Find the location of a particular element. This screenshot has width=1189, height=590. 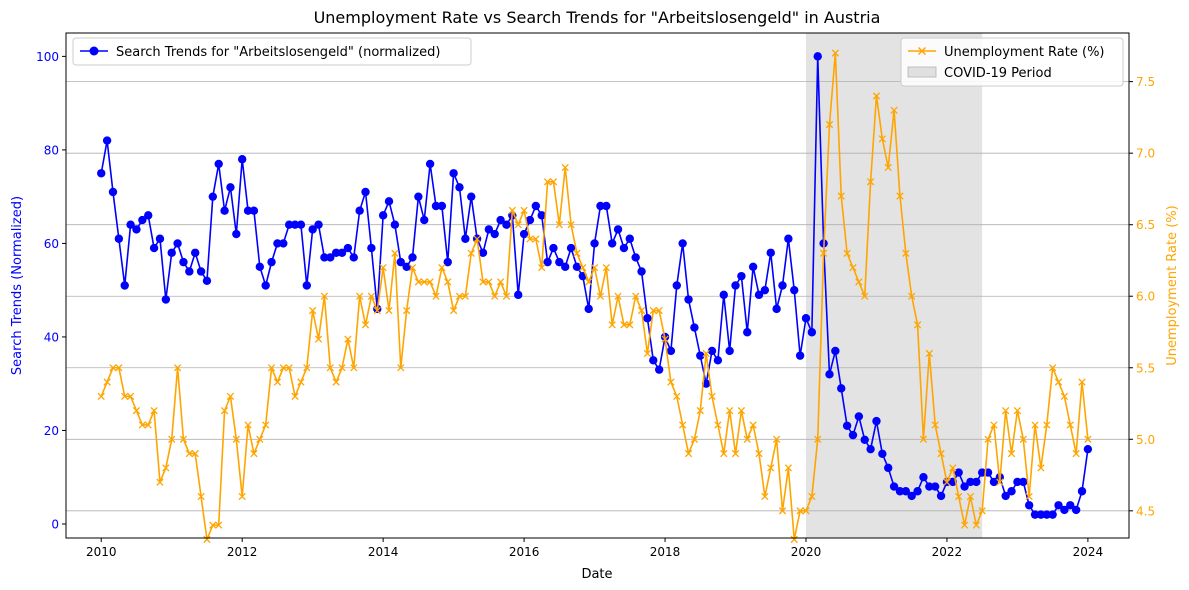

x-tick-label: 2020 is located at coordinates (806, 552).